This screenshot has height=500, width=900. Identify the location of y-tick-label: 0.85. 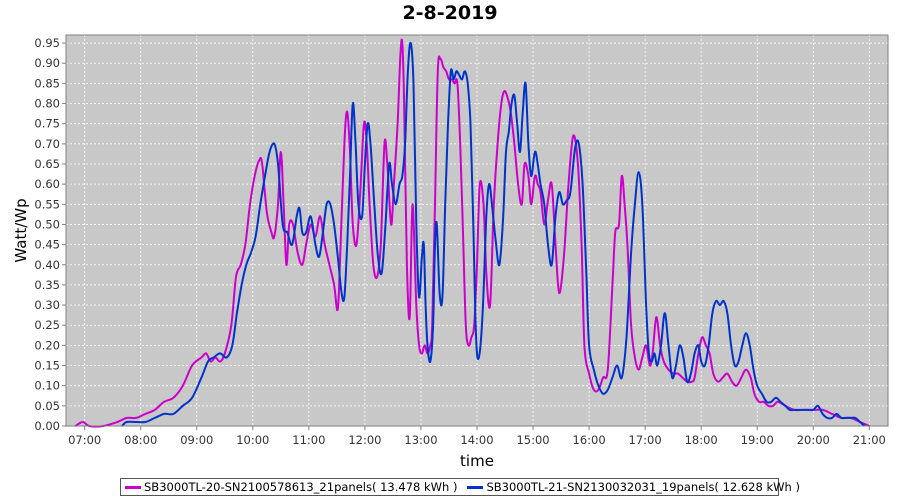
(47, 83).